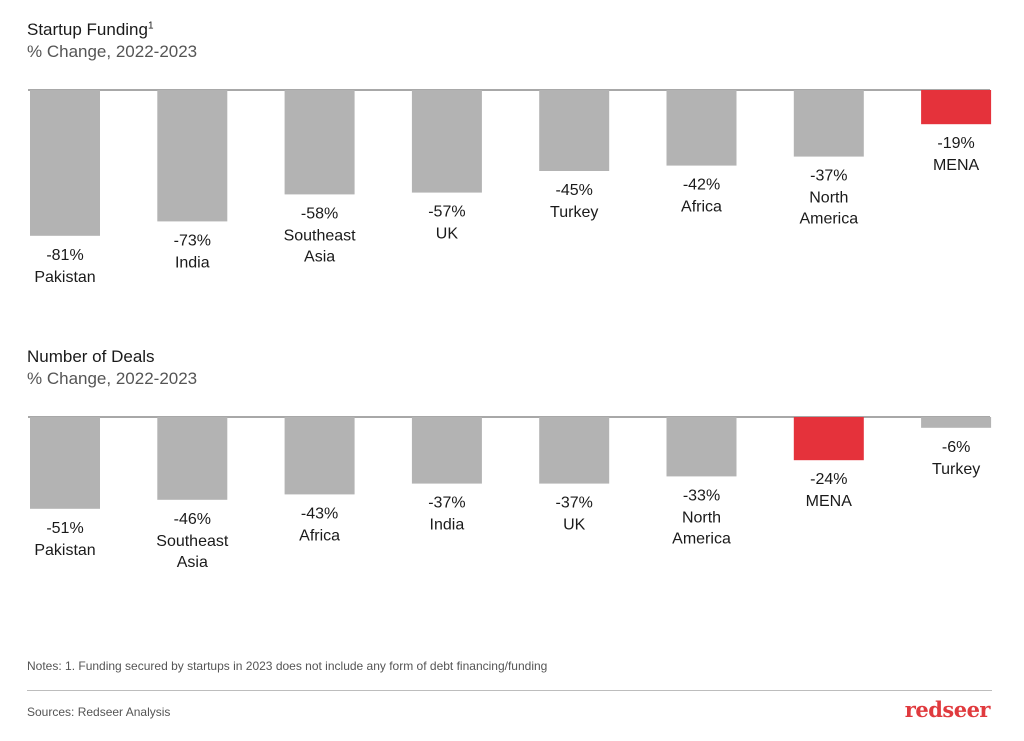  What do you see at coordinates (192, 240) in the screenshot?
I see `value-label: -73%` at bounding box center [192, 240].